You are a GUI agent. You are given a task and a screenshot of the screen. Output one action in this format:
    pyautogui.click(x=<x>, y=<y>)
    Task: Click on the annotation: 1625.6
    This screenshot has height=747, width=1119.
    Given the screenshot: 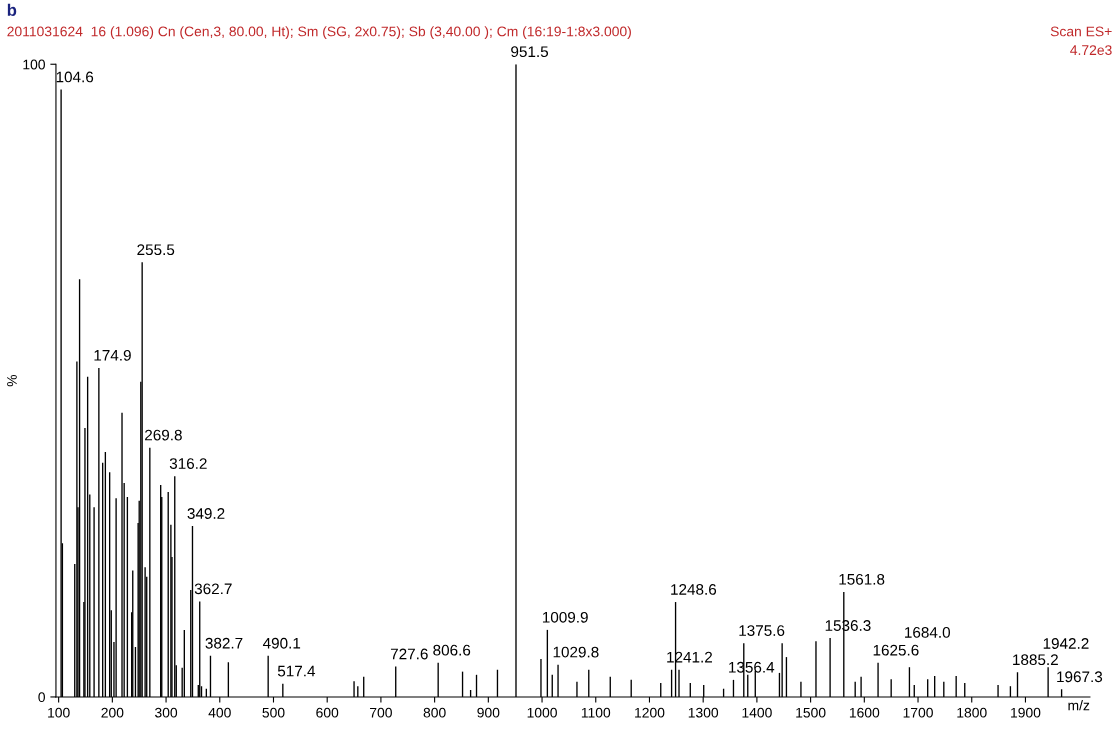 What is the action you would take?
    pyautogui.click(x=896, y=650)
    